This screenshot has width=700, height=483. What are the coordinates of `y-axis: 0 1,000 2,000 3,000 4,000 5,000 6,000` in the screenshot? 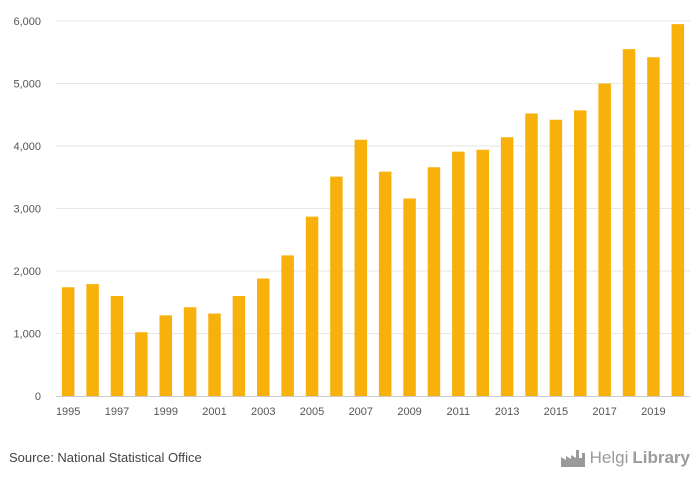 It's located at (27, 209).